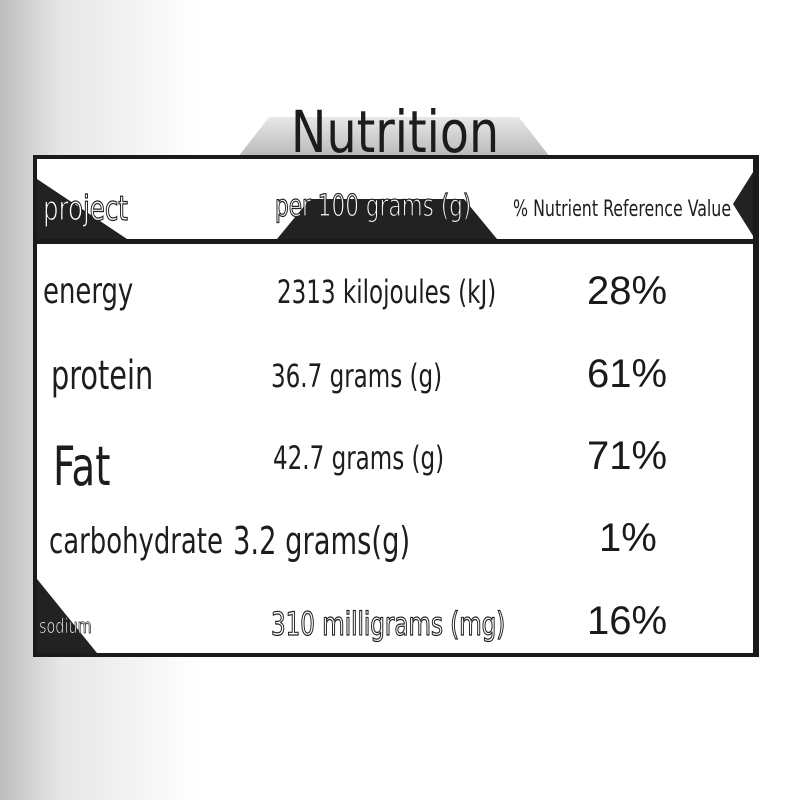 The height and width of the screenshot is (800, 800). I want to click on row-energy-item: energy, so click(88, 291).